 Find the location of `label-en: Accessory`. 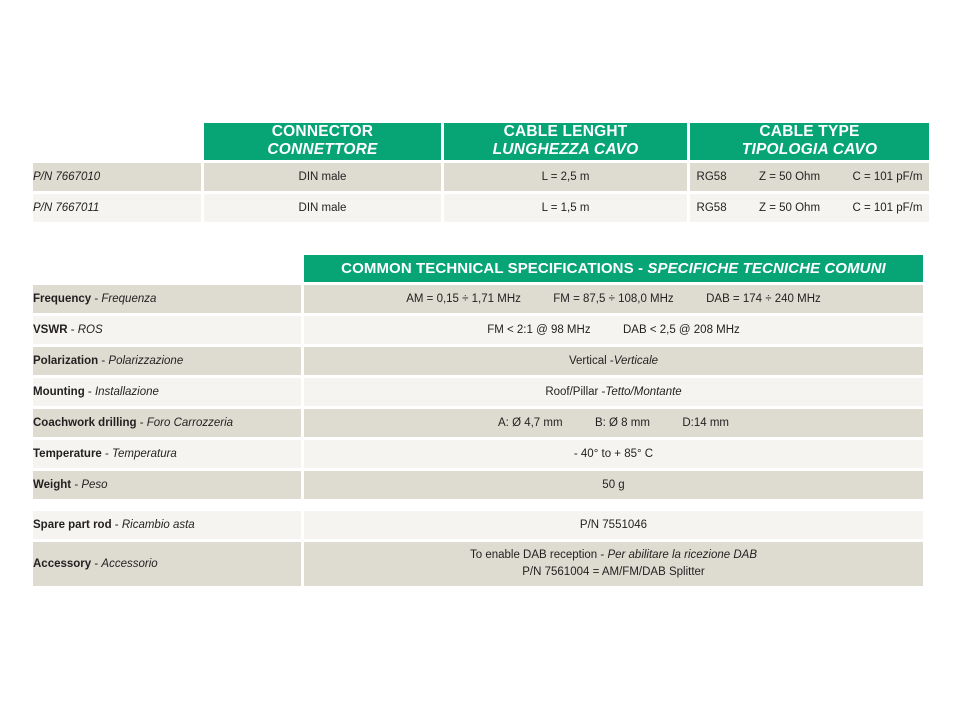

label-en: Accessory is located at coordinates (62, 564).